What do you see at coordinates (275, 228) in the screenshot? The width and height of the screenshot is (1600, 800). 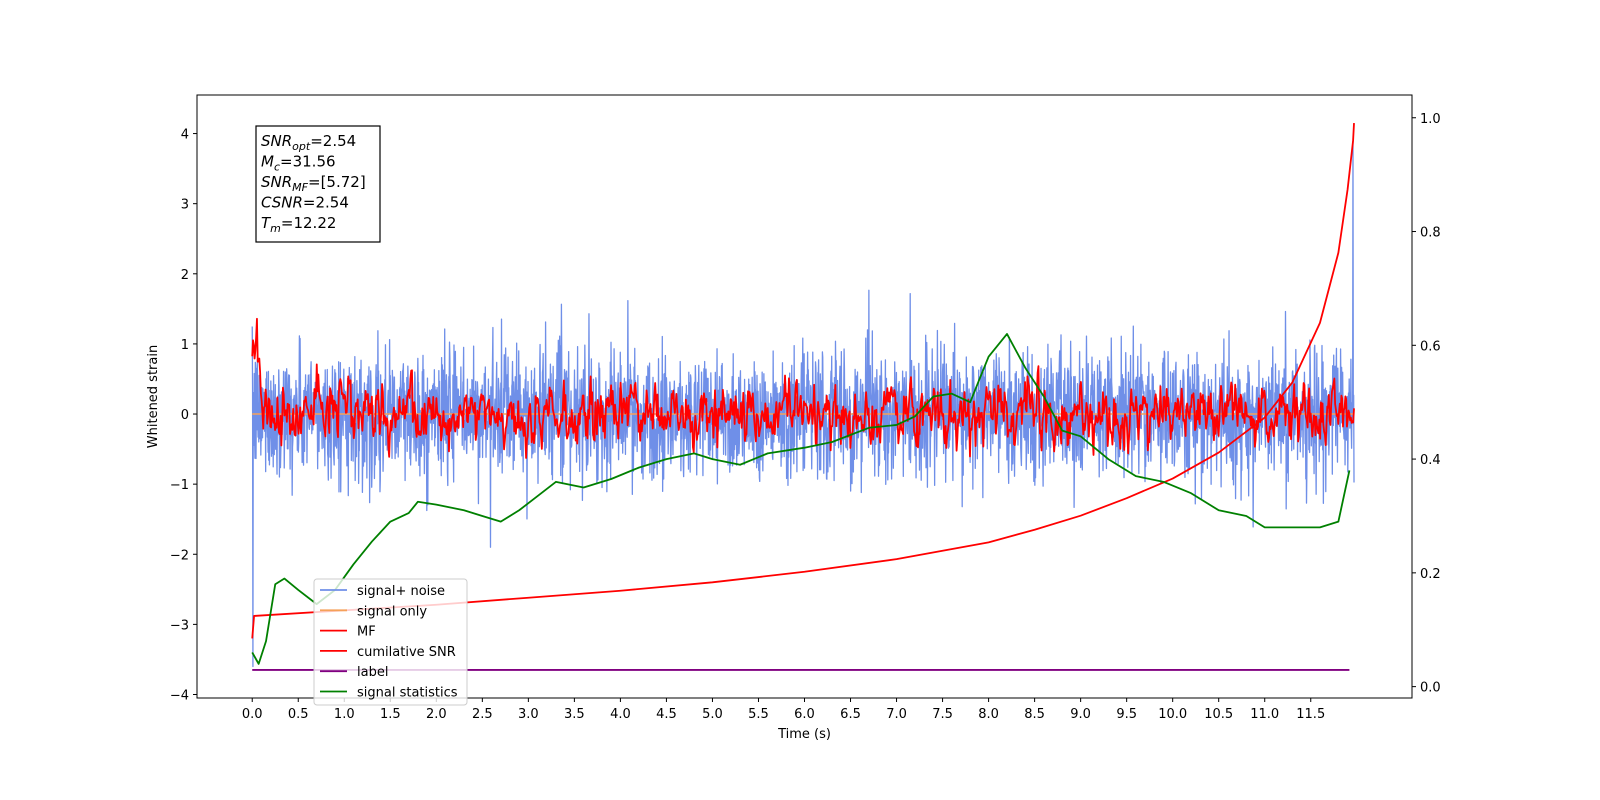 I see `annotation-subscript: m` at bounding box center [275, 228].